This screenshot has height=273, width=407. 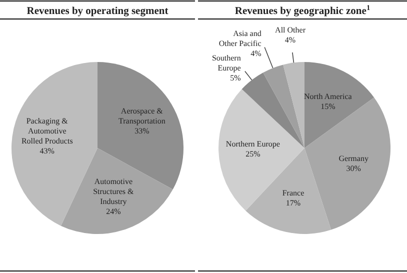 I want to click on slice-label: France, so click(x=293, y=193).